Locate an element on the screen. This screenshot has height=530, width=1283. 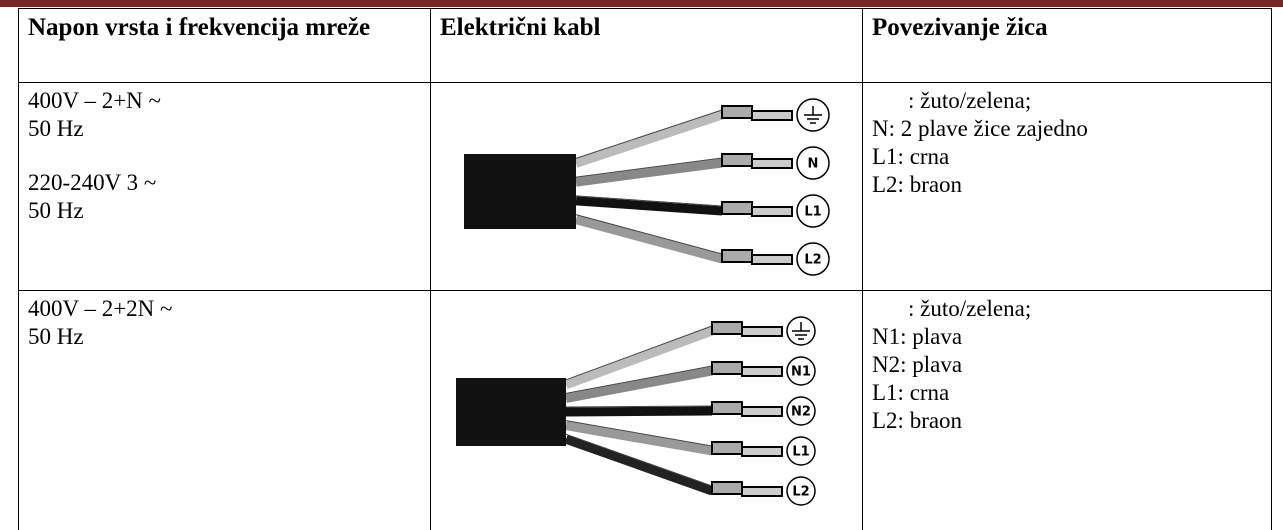
voltage-group: 400V – 2+N ~ 50 Hz is located at coordinates (224, 115).